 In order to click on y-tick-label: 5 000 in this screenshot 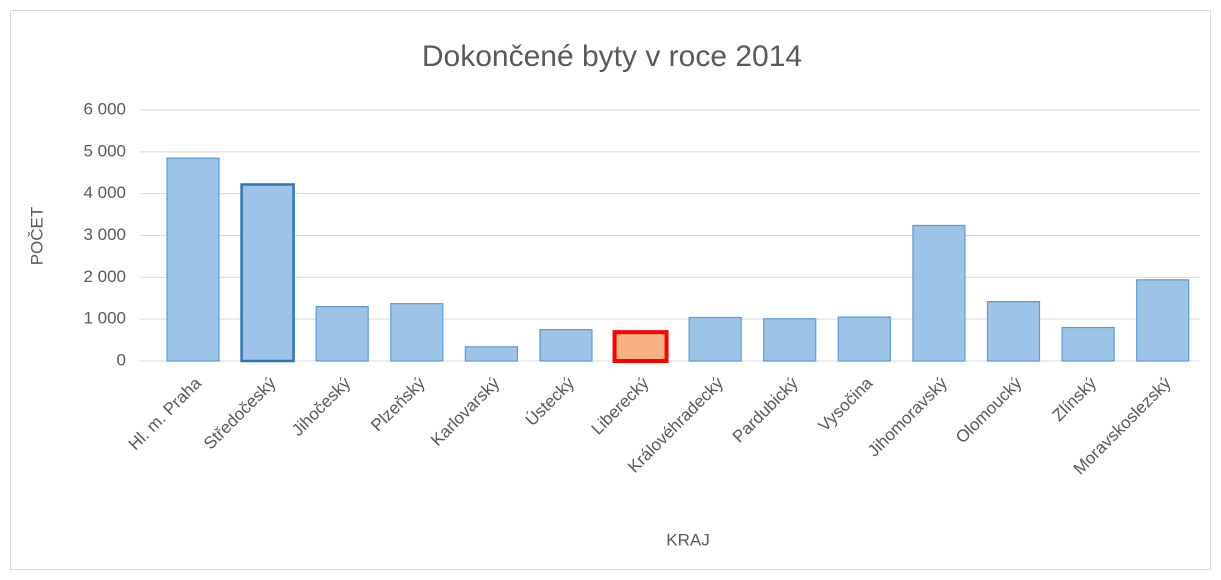, I will do `click(104, 150)`.